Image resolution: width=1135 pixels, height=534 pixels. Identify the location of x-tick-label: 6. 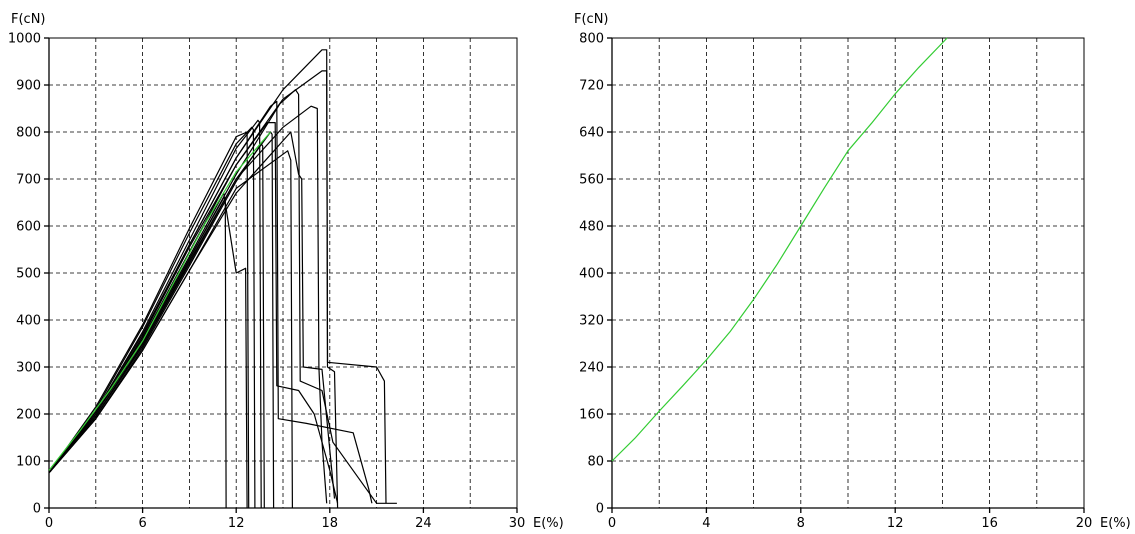
(142, 523).